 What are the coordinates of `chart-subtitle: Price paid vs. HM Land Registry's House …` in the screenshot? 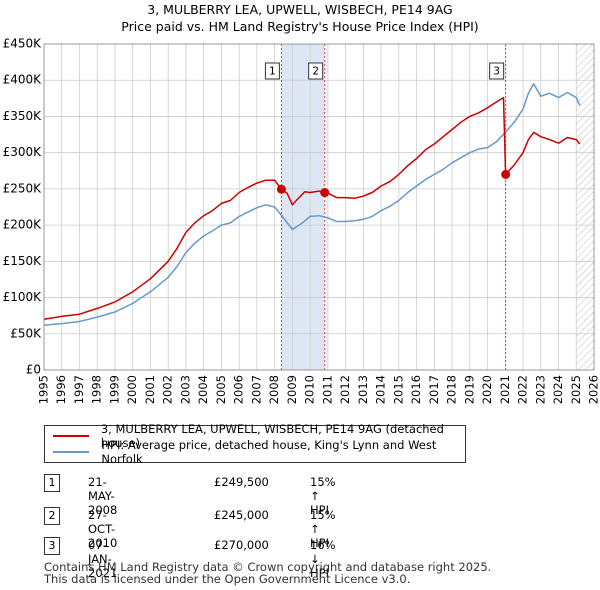 It's located at (300, 26).